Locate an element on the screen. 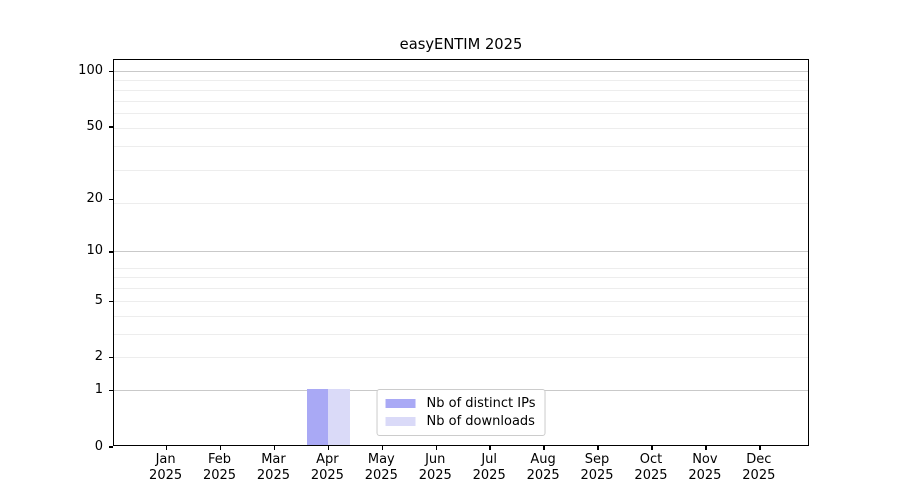 The width and height of the screenshot is (900, 500). x-tick-label: Aug 2025 is located at coordinates (543, 467).